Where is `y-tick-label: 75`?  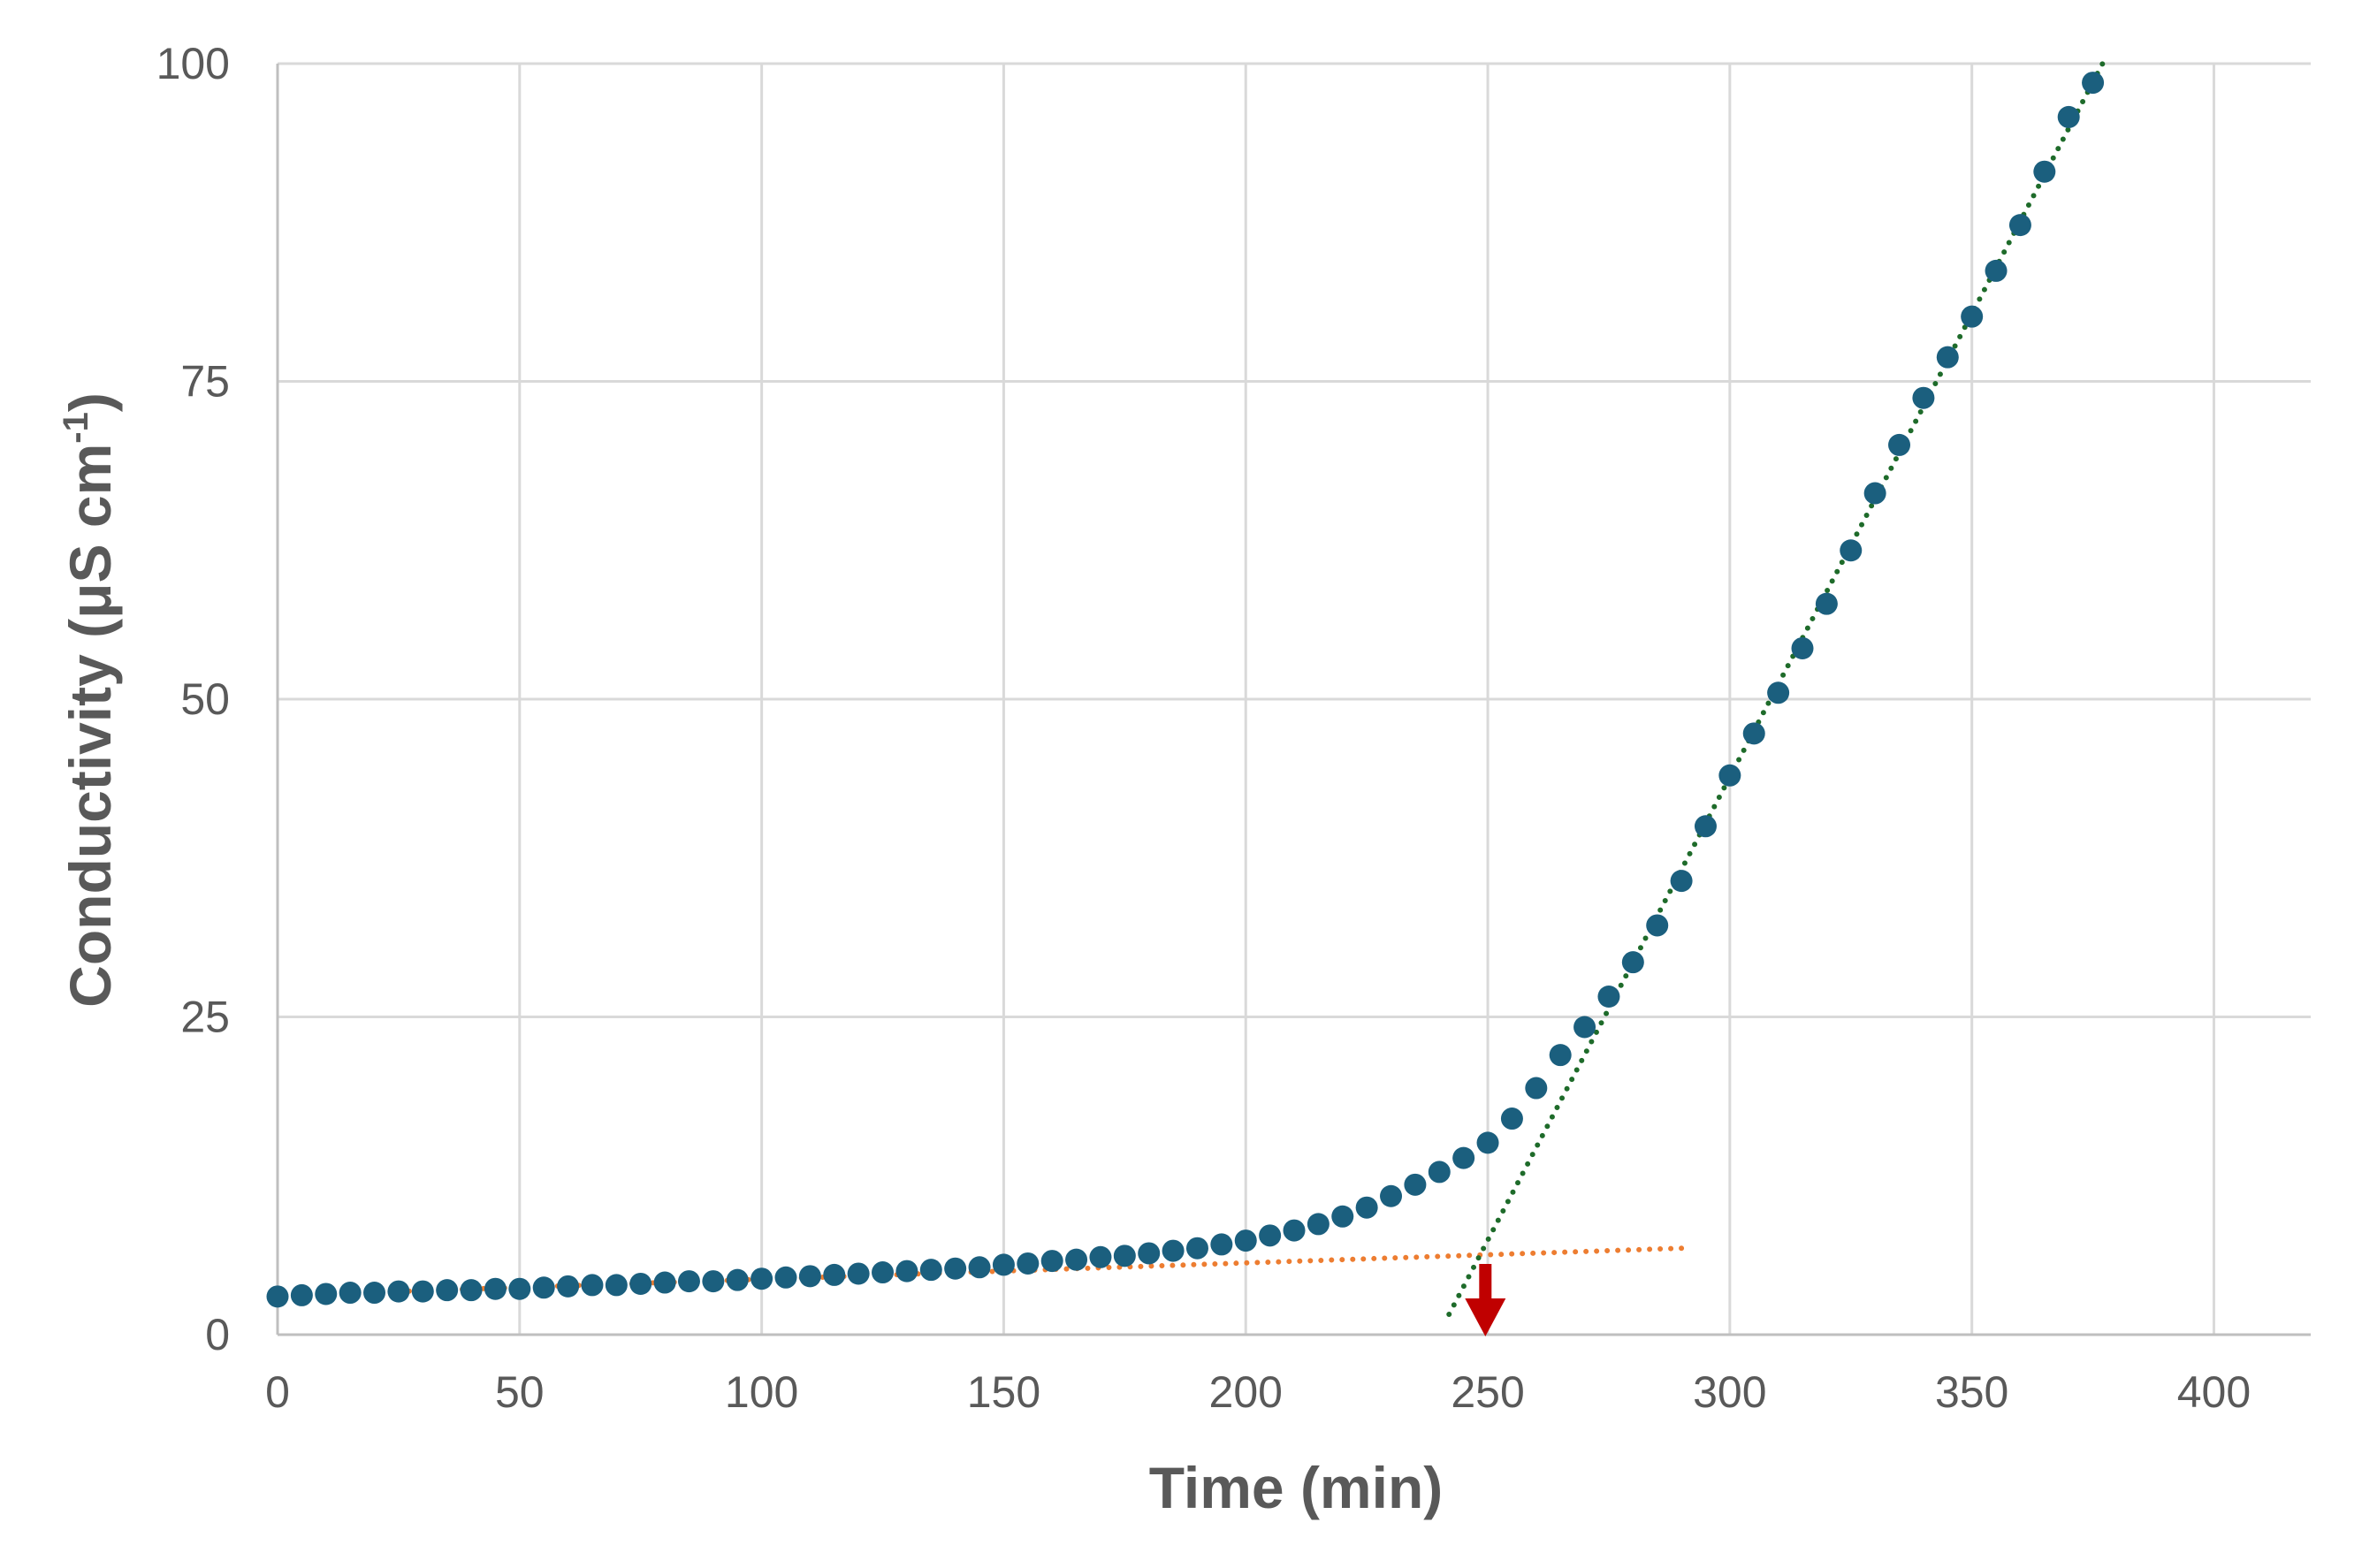 y-tick-label: 75 is located at coordinates (205, 382).